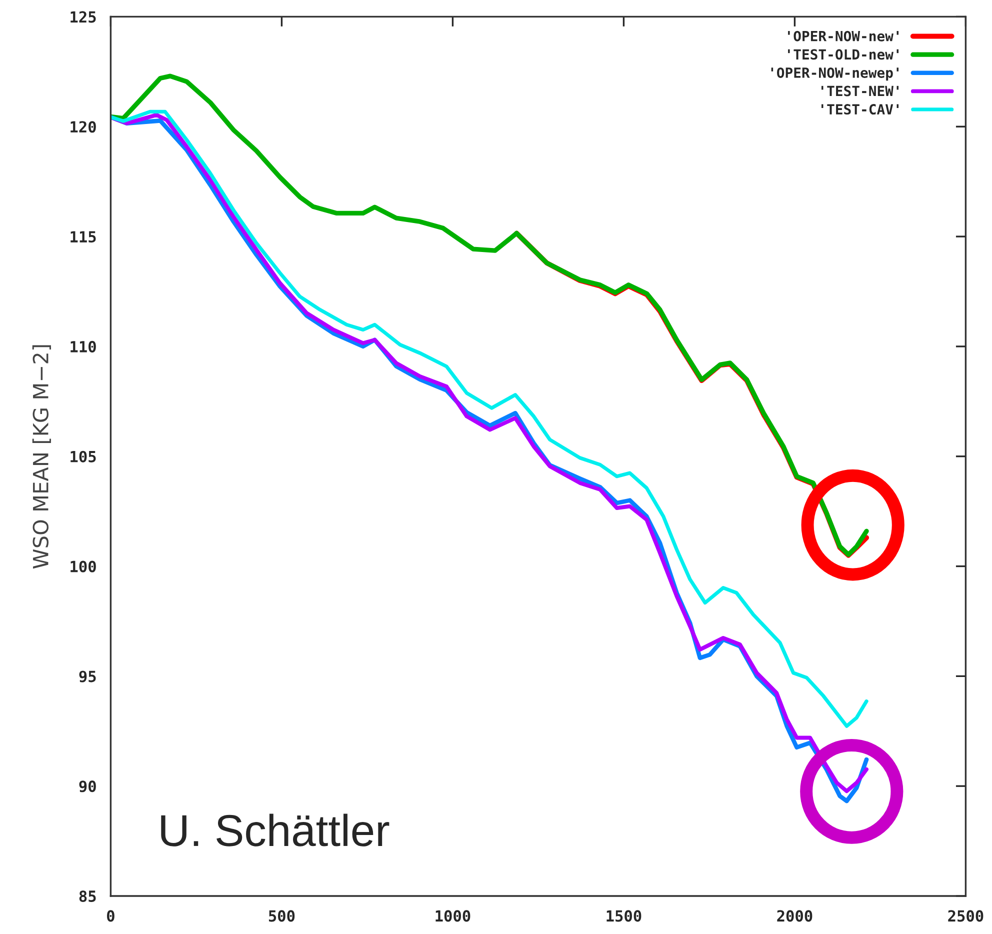 Image resolution: width=992 pixels, height=934 pixels. Describe the element at coordinates (624, 916) in the screenshot. I see `x-tick-label: 1500` at that location.